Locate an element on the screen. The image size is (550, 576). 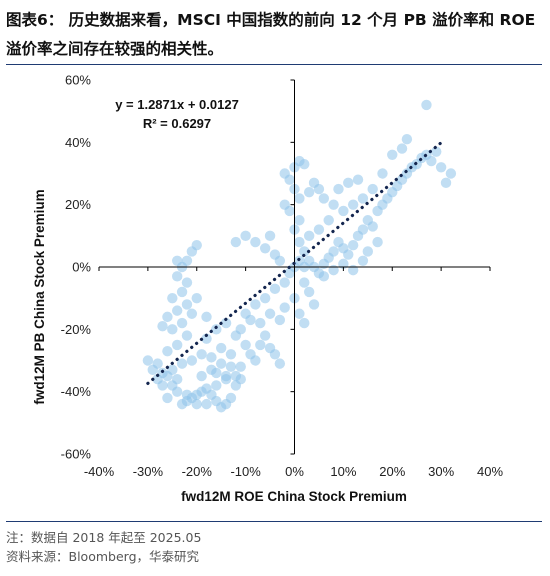
footer-divider is located at coordinates (274, 521).